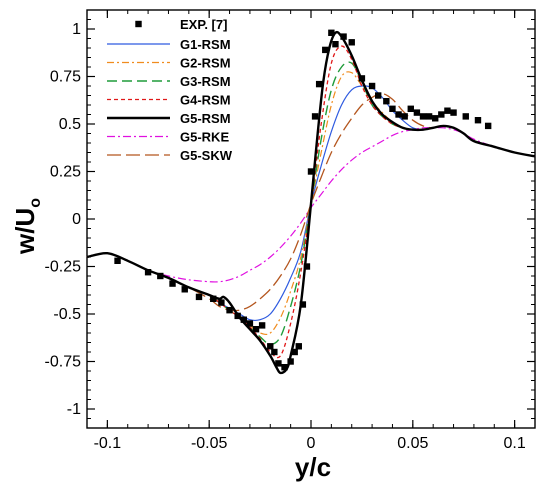 The image size is (550, 487). I want to click on legend-label-g5-rsm: G5-RSM, so click(205, 118).